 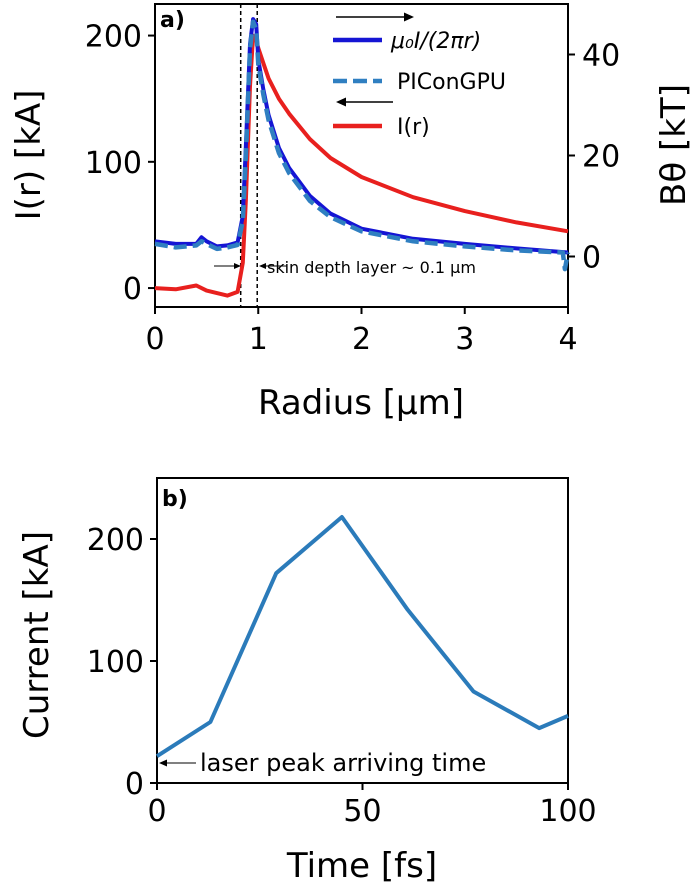 I want to click on panel-b-xtick-label: 0, so click(x=156, y=811).